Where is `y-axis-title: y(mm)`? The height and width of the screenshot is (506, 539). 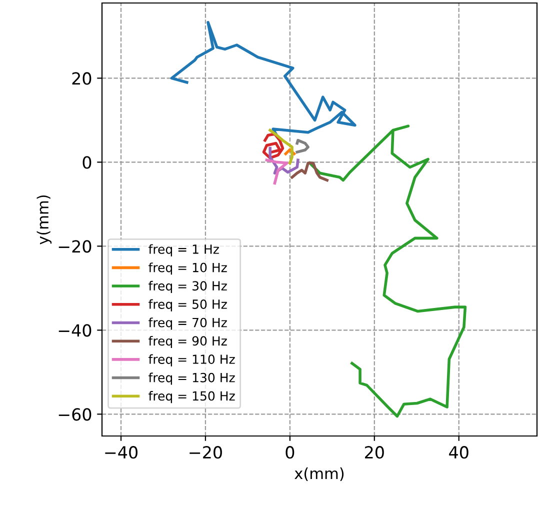
y-axis-title: y(mm) is located at coordinates (44, 219).